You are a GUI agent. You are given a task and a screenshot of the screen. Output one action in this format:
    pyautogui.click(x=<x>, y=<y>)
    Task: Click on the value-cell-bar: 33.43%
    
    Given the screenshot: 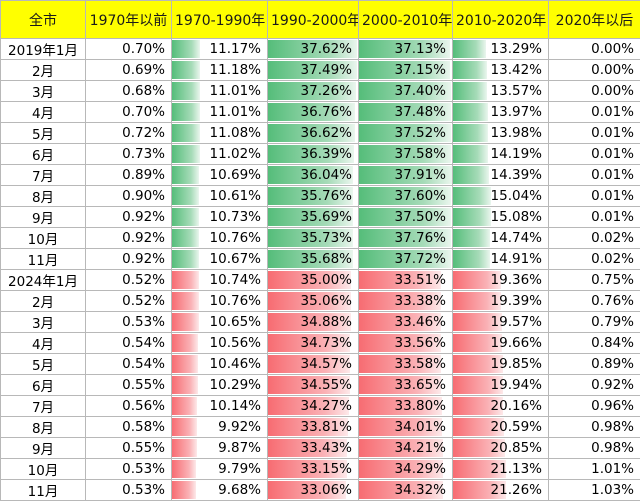 What is the action you would take?
    pyautogui.click(x=313, y=448)
    